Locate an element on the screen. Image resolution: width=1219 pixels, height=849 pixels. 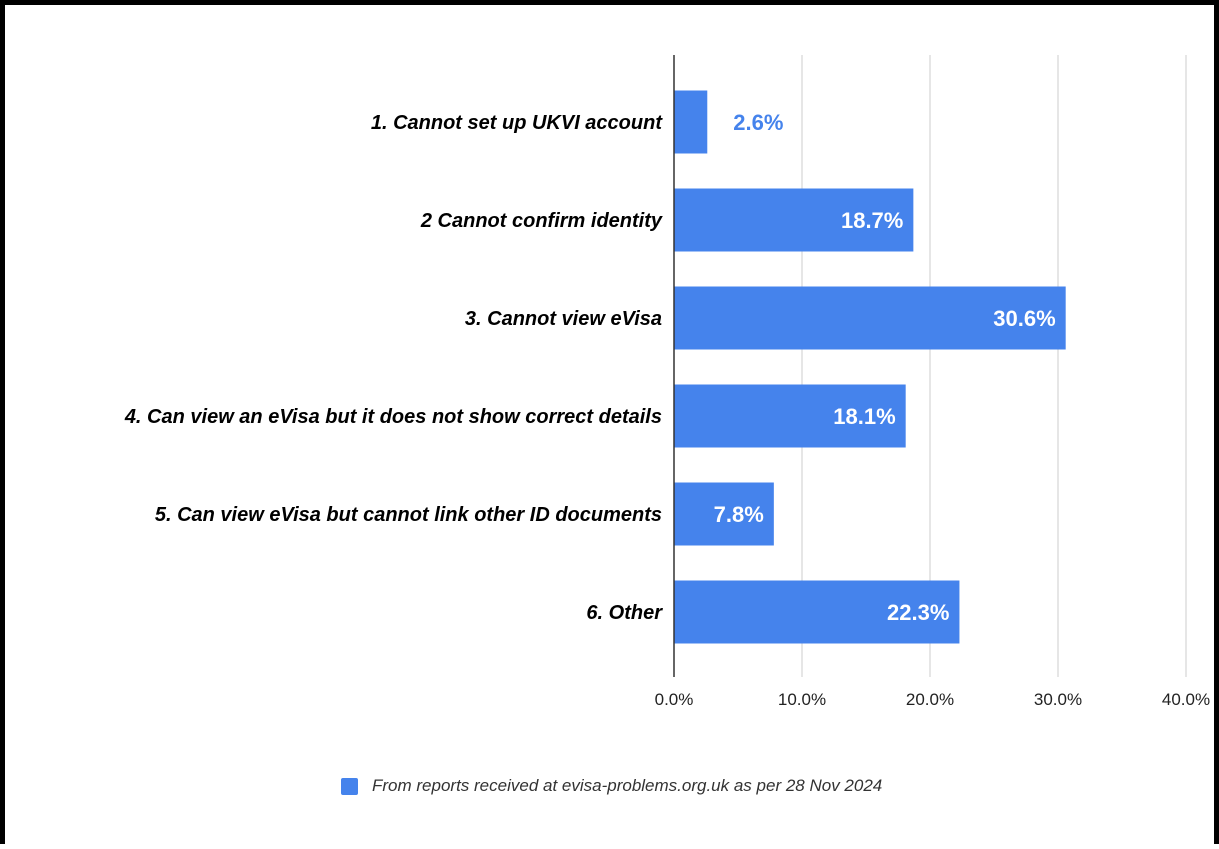
category-label: 3. Cannot view eVisa is located at coordinates (563, 319).